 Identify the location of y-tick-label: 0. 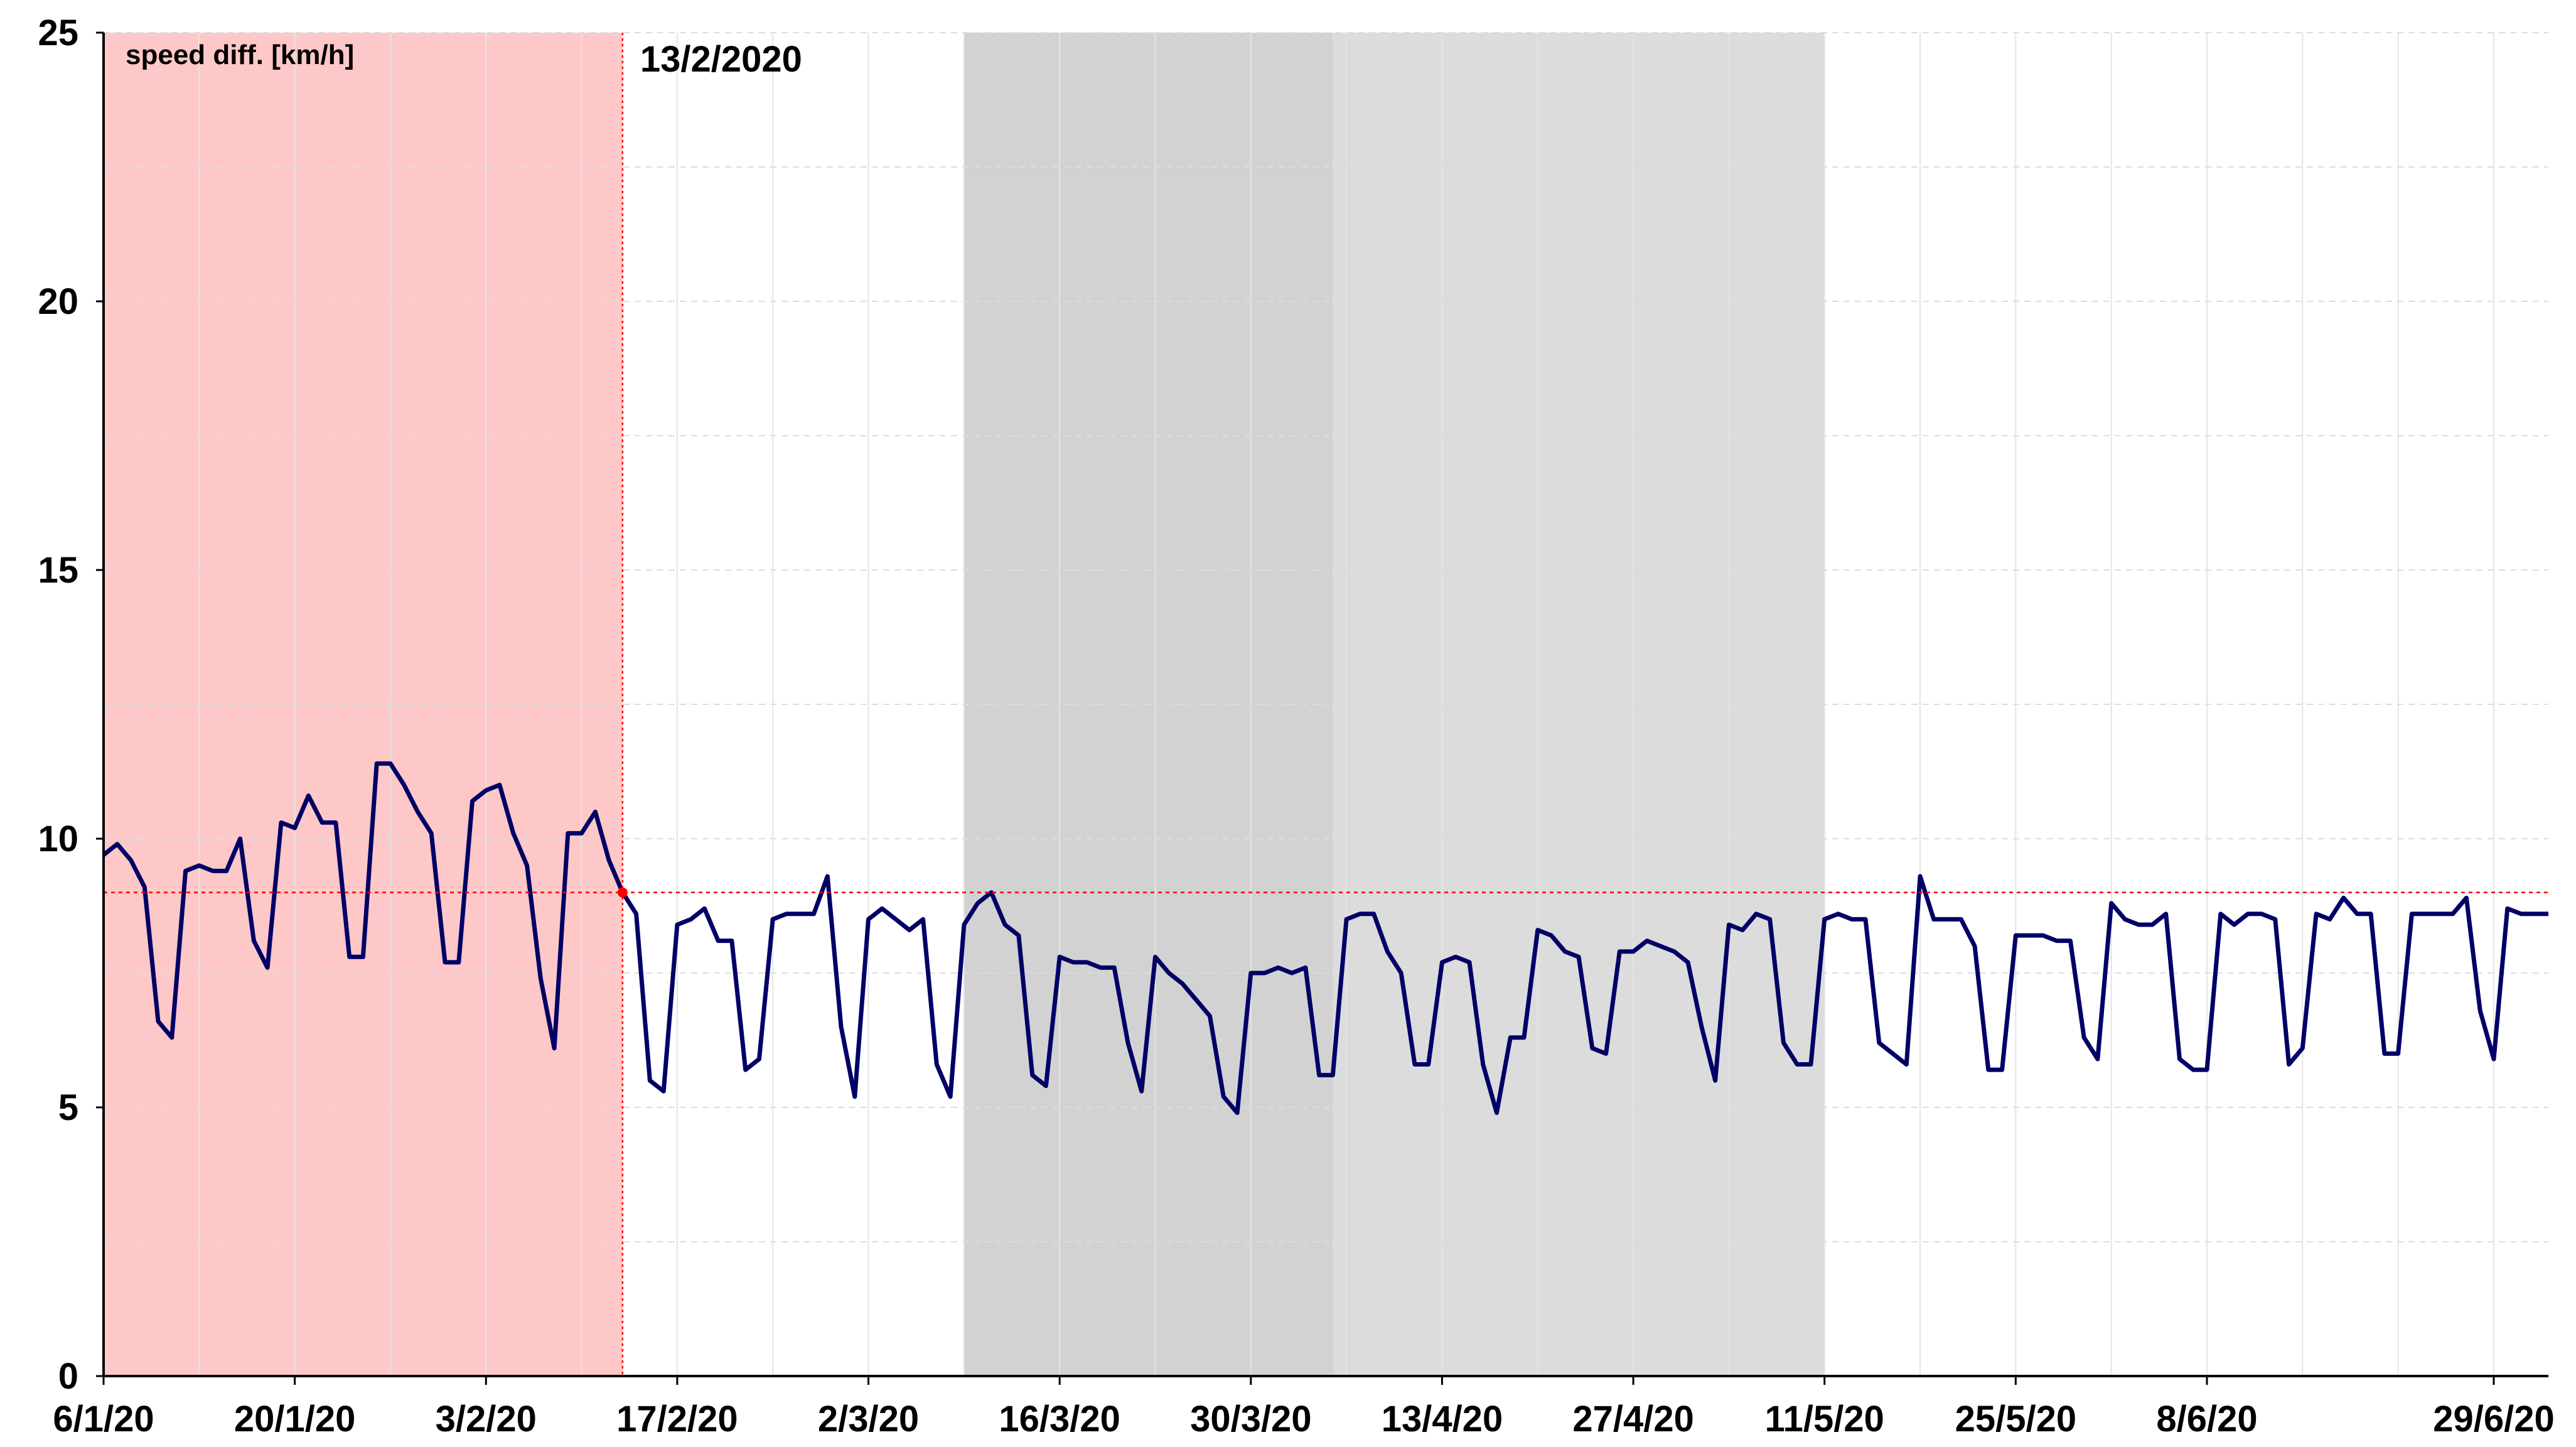
(68, 1376).